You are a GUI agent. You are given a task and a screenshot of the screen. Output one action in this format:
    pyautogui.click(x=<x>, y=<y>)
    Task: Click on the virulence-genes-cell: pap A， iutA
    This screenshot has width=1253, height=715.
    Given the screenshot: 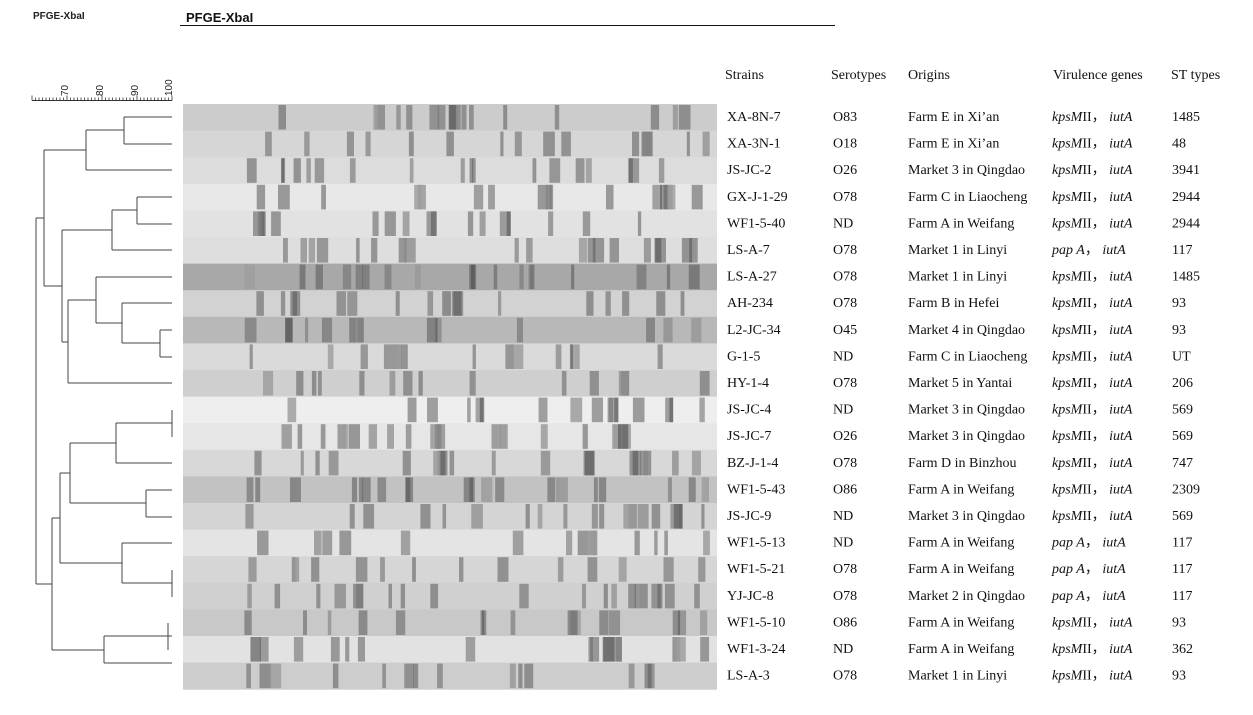 What is the action you would take?
    pyautogui.click(x=1088, y=569)
    